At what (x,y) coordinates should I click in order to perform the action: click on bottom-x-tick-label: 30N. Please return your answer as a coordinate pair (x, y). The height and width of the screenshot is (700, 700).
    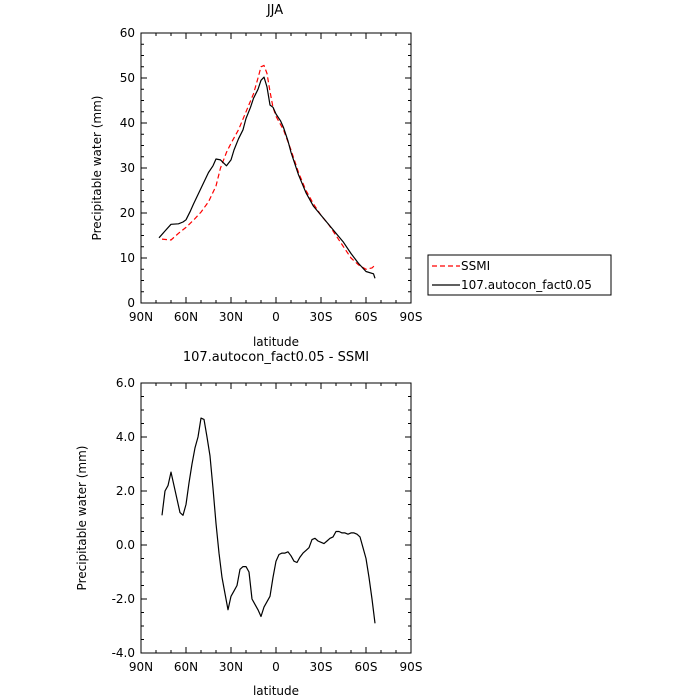
    Looking at the image, I should click on (231, 667).